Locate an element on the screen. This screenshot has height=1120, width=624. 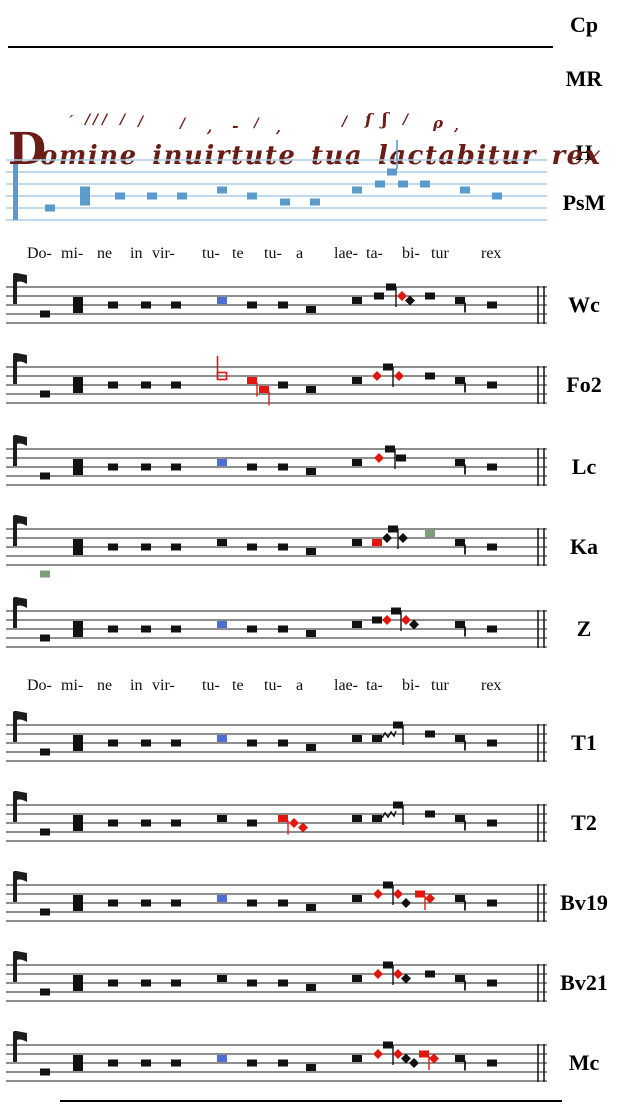
staff-T1 is located at coordinates (276, 736).